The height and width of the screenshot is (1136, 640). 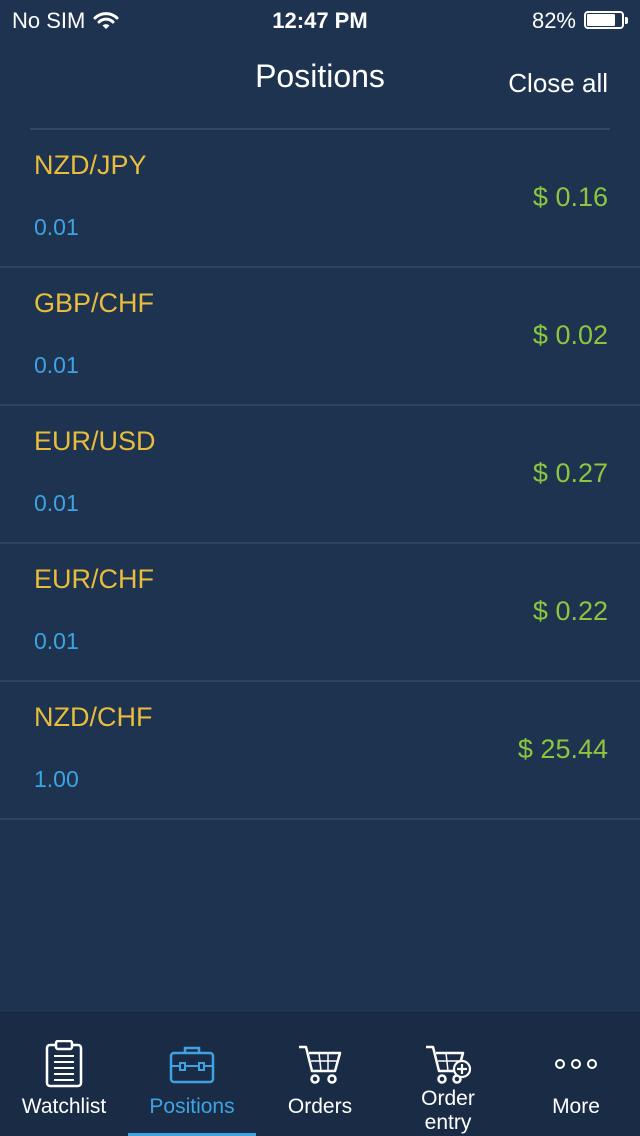 I want to click on tab-order-entry: Order entry, so click(x=448, y=1074).